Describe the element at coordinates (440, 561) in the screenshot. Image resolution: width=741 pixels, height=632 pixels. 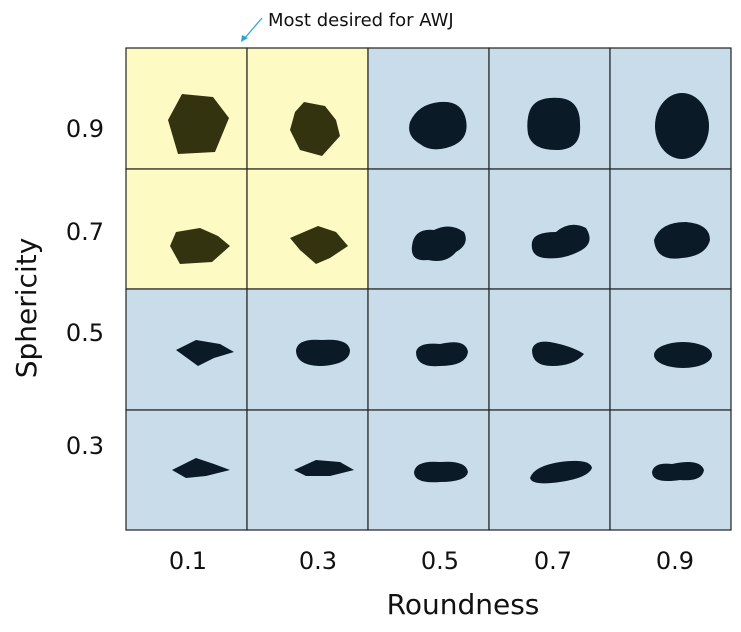
I see `x-label: 0.5` at that location.